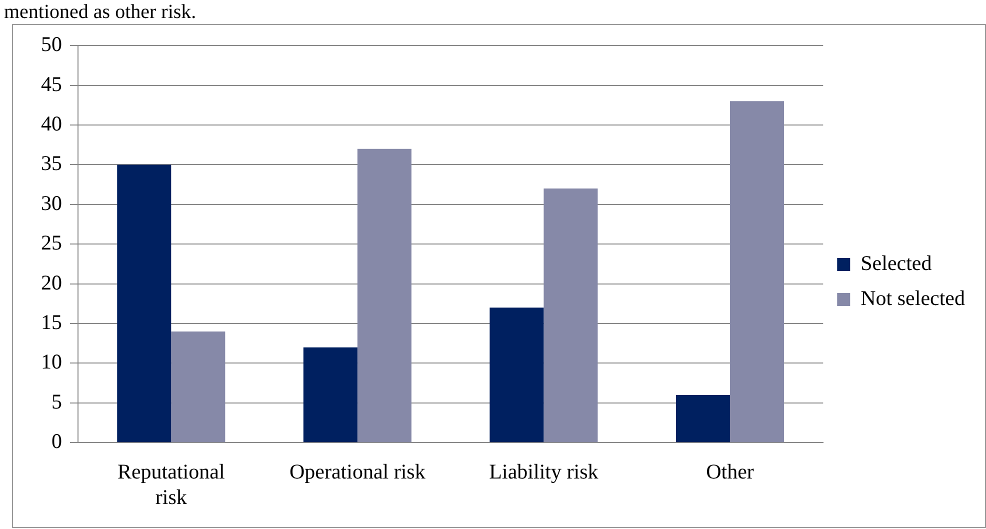 Image resolution: width=986 pixels, height=529 pixels. I want to click on y-tick-label: 30, so click(51, 202).